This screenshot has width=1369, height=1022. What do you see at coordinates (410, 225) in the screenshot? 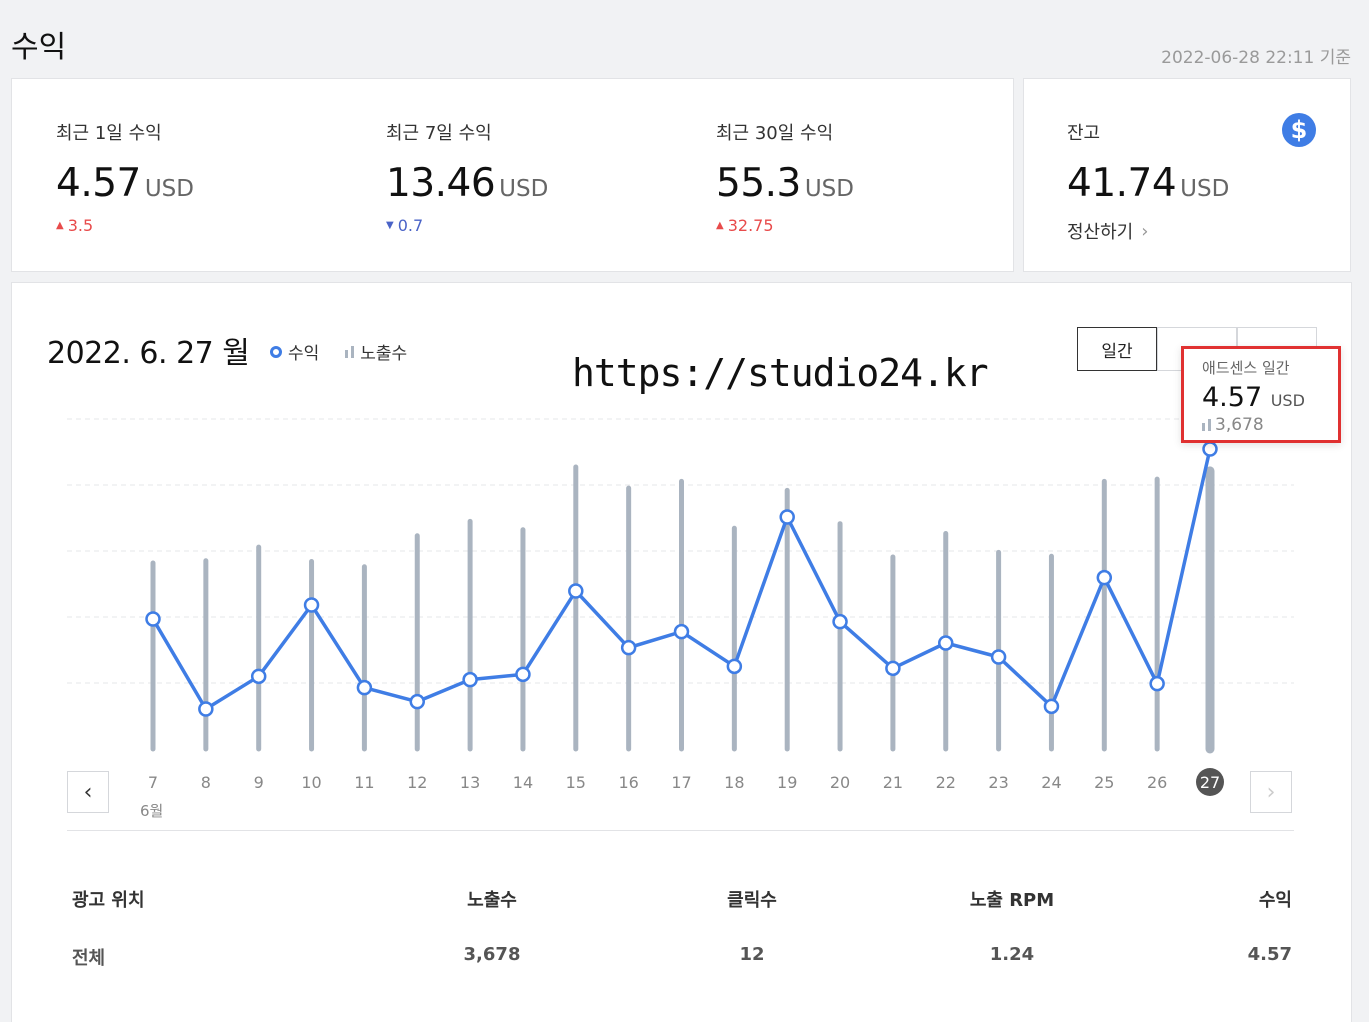
I see `change-value: 0.7` at bounding box center [410, 225].